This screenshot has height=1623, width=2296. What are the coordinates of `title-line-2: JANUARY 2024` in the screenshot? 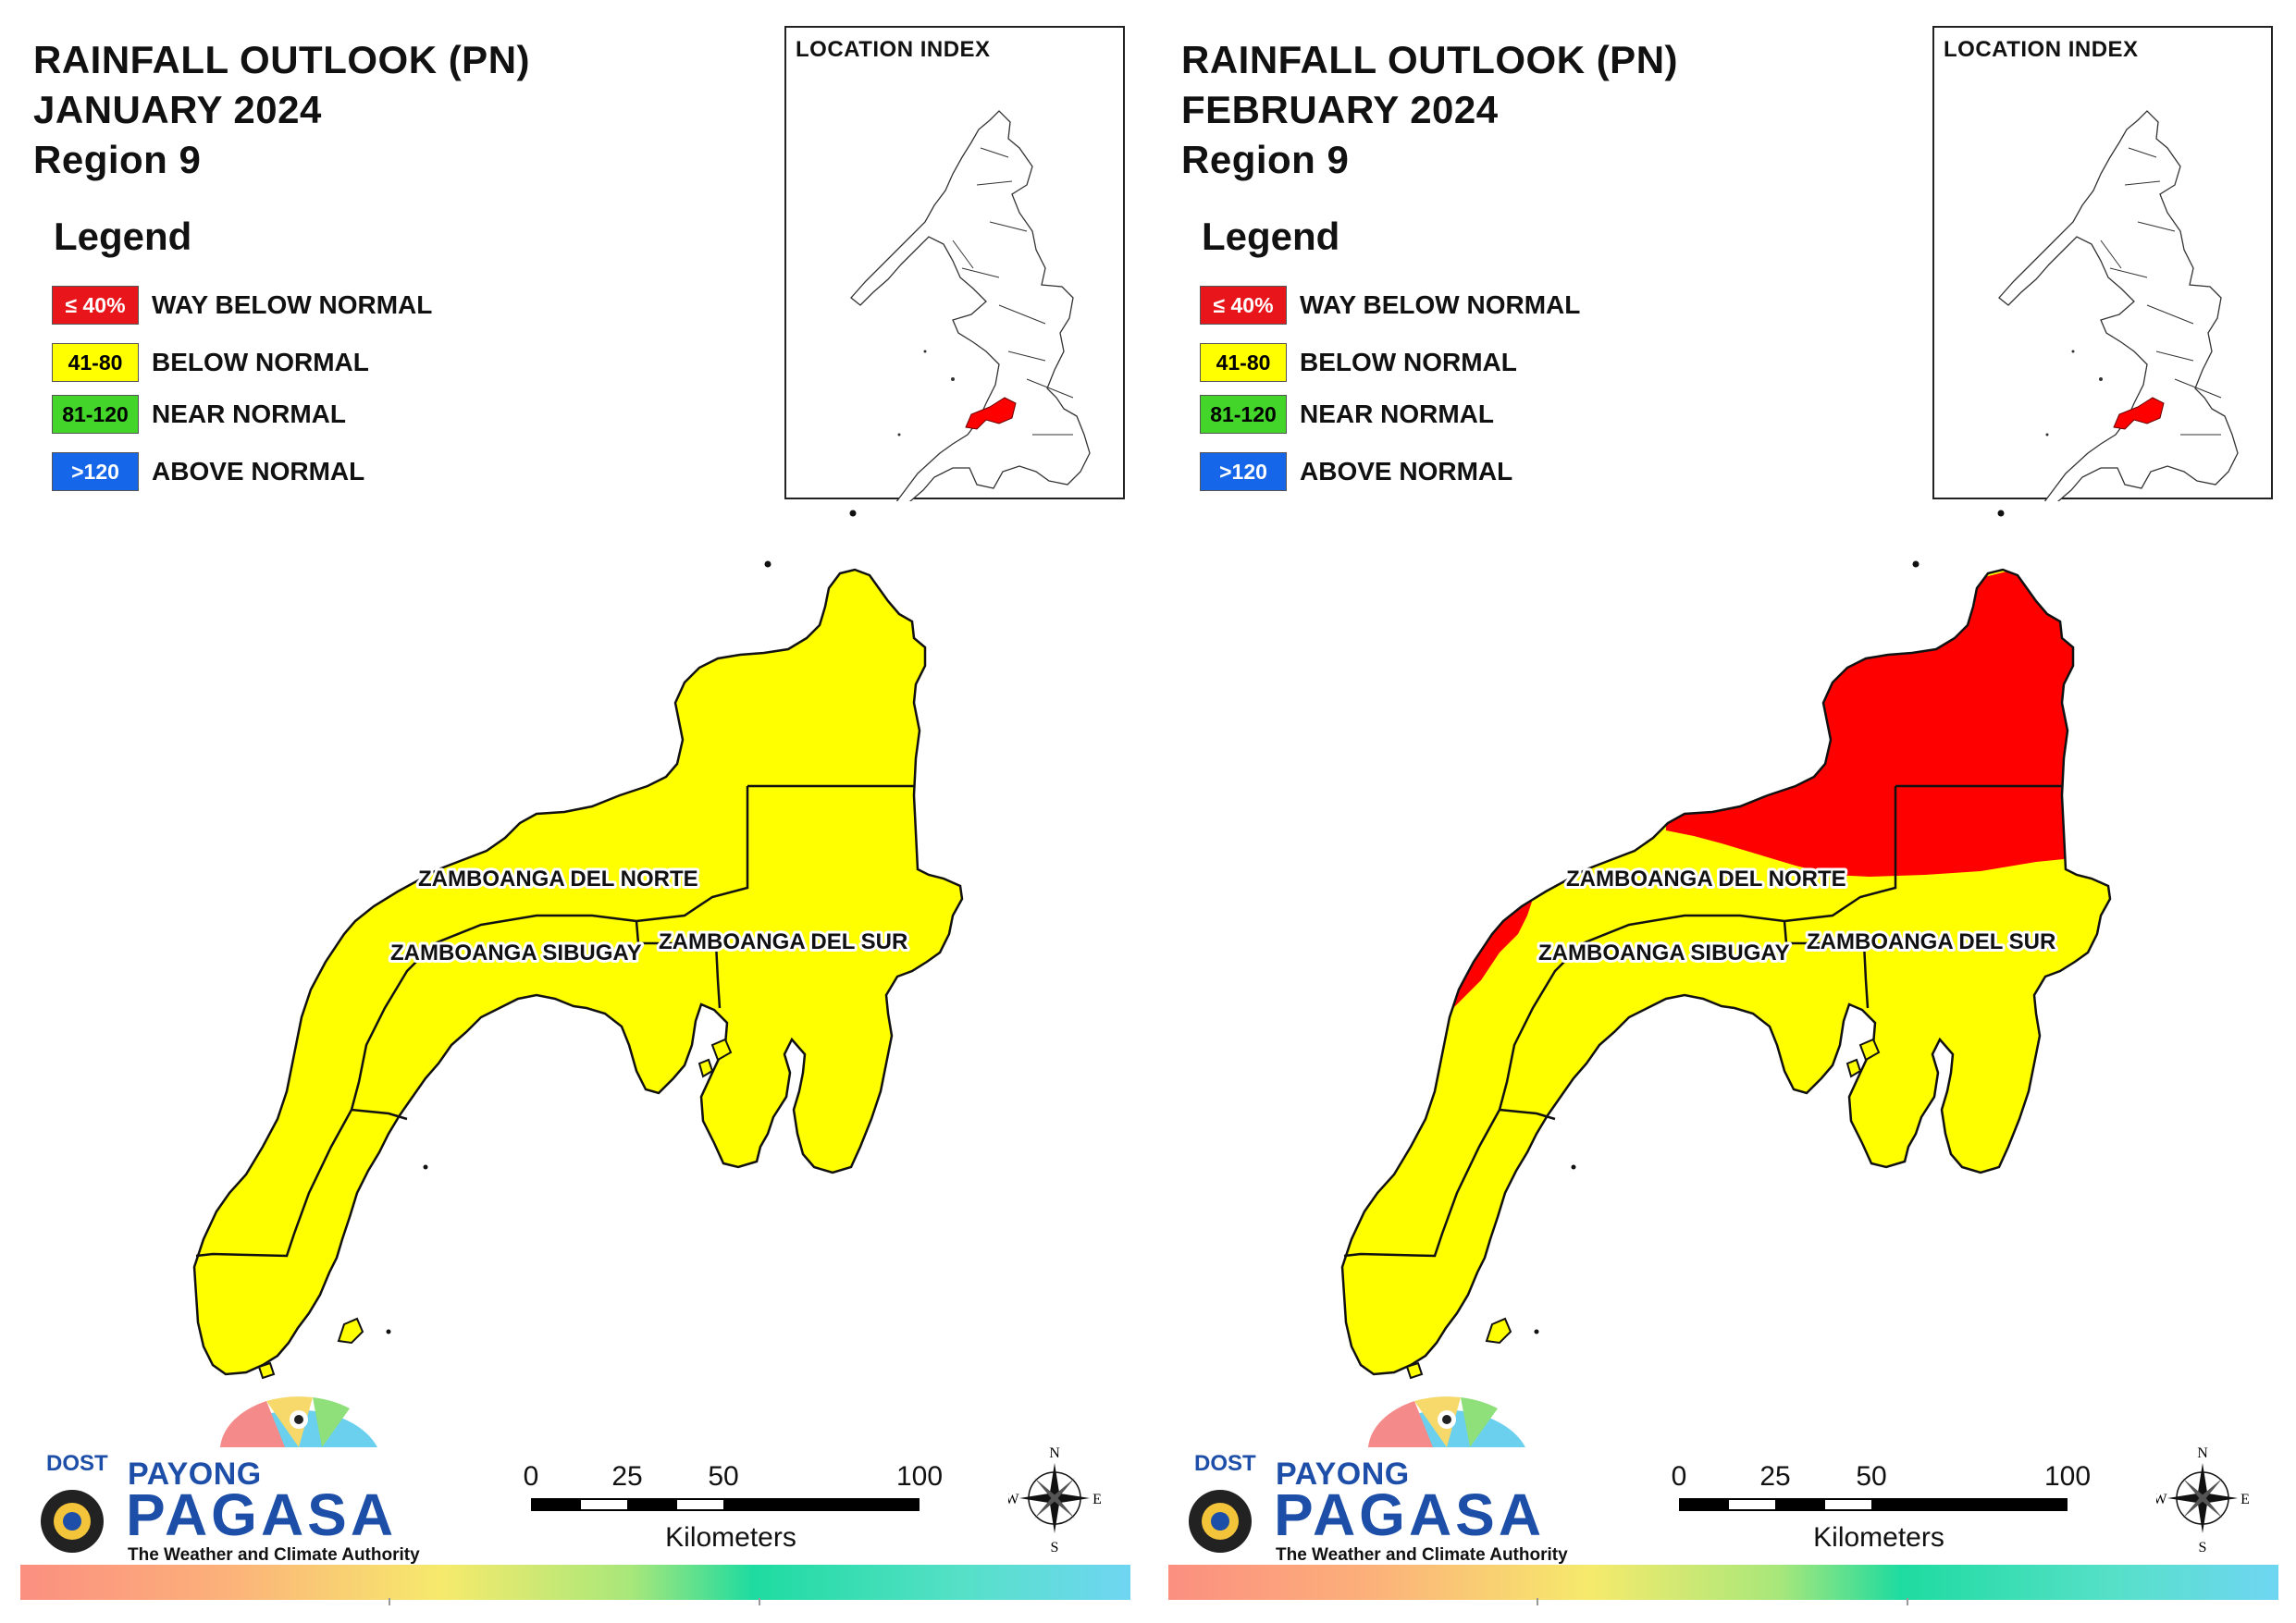 It's located at (177, 109).